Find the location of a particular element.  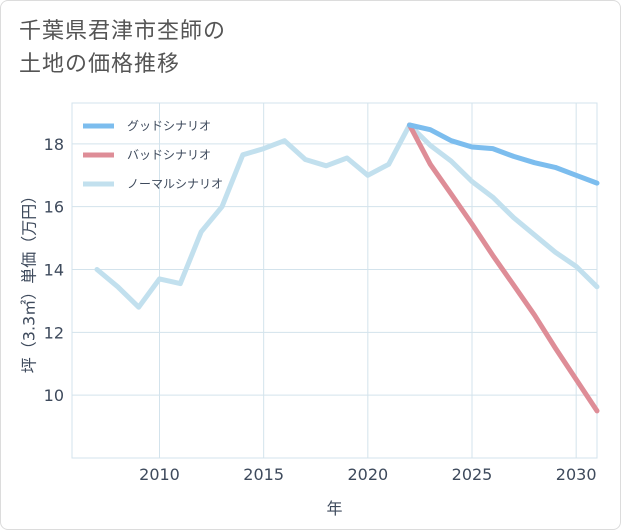

chart-title-line-2: 土地の価格推移 is located at coordinates (100, 64).